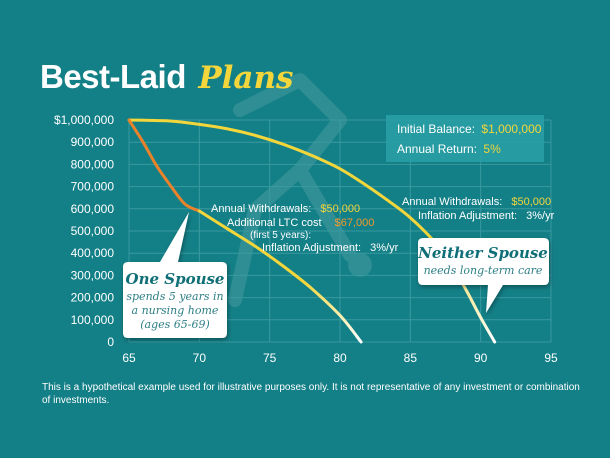 The height and width of the screenshot is (458, 610). Describe the element at coordinates (280, 276) in the screenshot. I see `series-line-one-spouse` at that location.